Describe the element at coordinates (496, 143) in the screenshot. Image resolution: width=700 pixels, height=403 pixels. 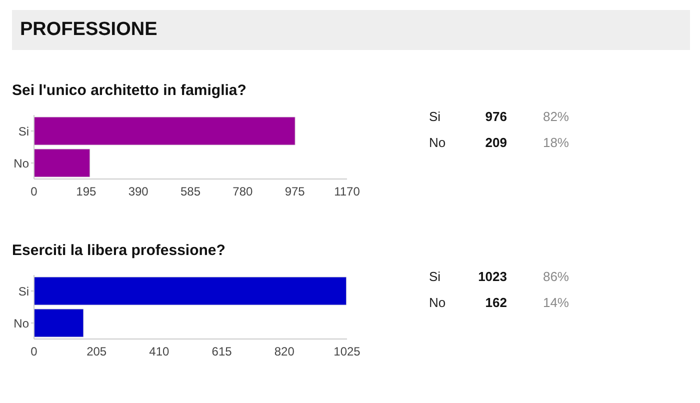
I see `data-label: 209` at that location.